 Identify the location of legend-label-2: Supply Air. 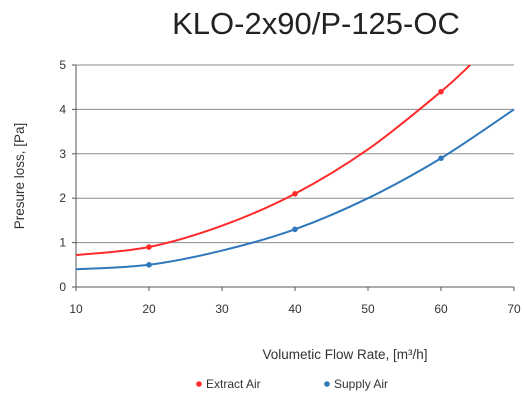
(361, 384).